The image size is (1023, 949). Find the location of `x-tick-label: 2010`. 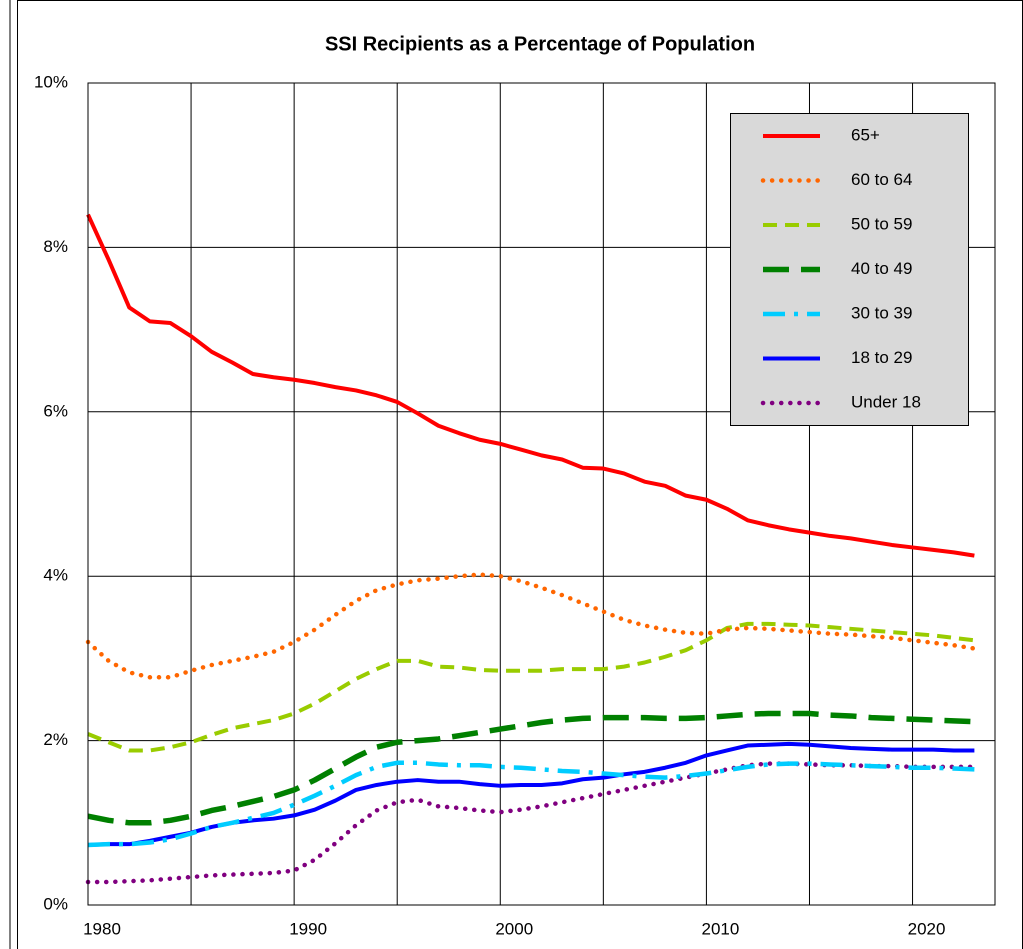

x-tick-label: 2010 is located at coordinates (720, 928).